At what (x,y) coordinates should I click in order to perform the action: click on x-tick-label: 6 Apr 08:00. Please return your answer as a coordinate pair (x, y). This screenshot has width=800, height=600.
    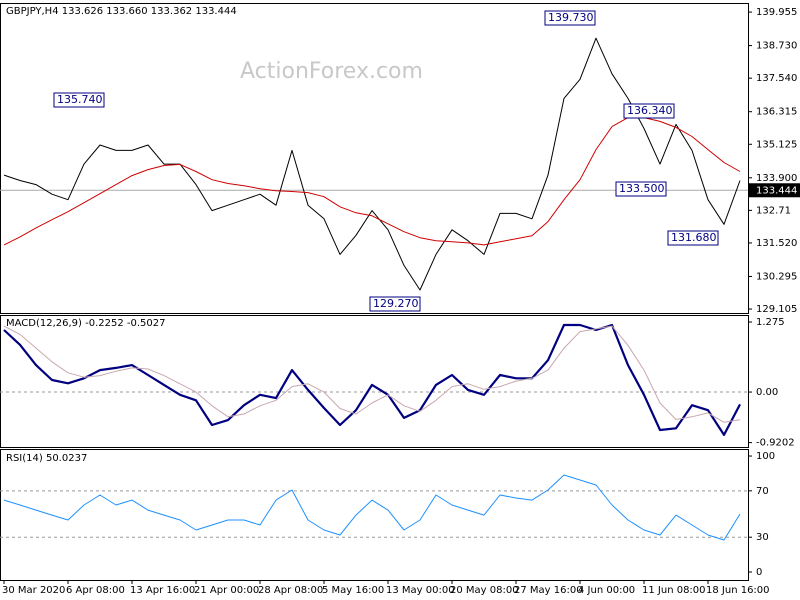
    Looking at the image, I should click on (95, 590).